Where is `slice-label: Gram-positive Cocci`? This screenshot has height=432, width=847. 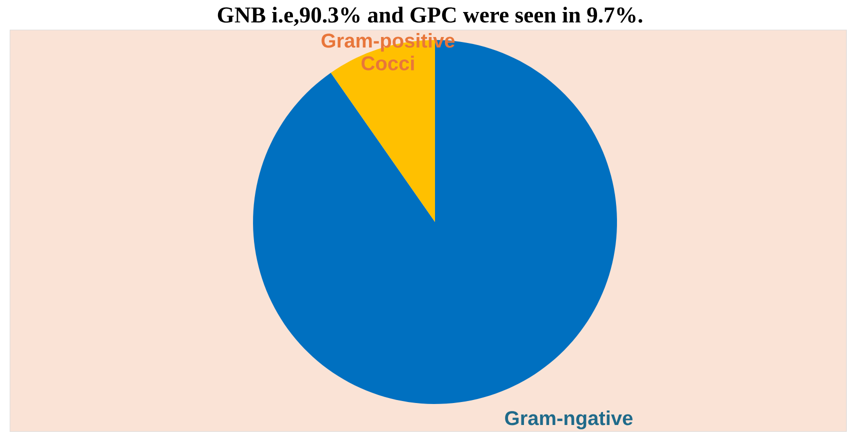
slice-label: Gram-positive Cocci is located at coordinates (388, 51).